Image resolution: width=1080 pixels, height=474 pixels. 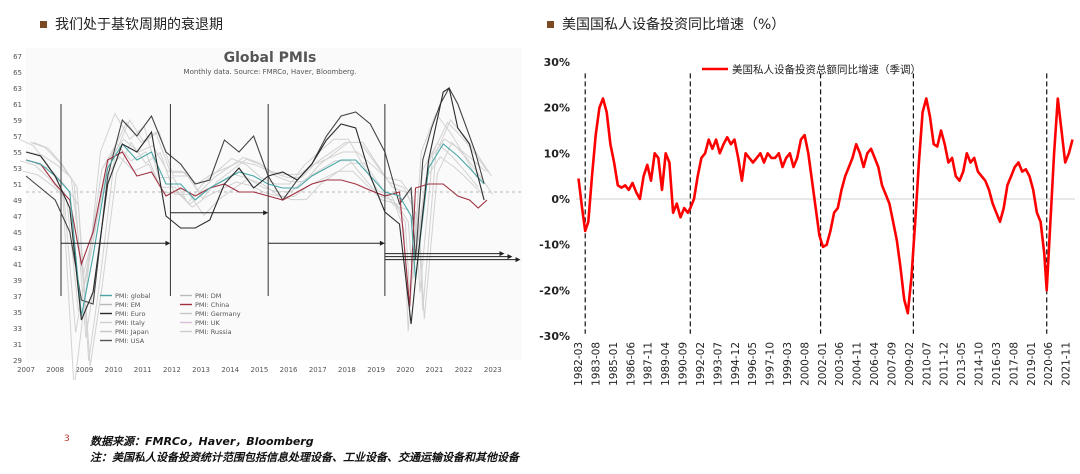 I want to click on x-tick-label: 2011-12, so click(x=945, y=364).